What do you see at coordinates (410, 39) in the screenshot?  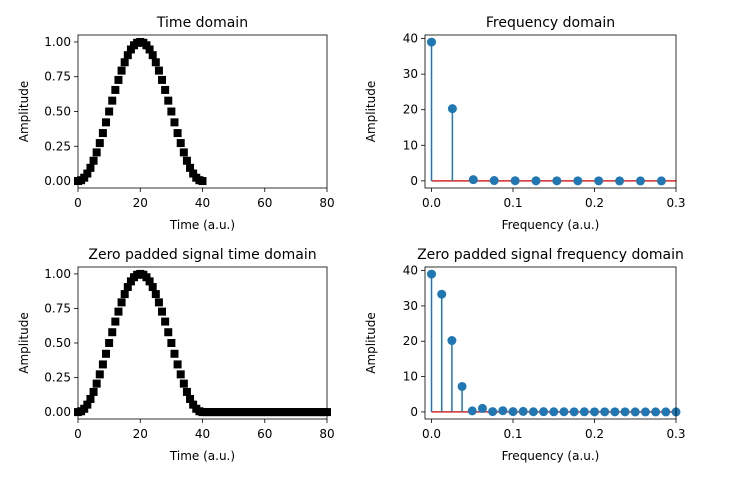 I see `y-tick-label: 40` at bounding box center [410, 39].